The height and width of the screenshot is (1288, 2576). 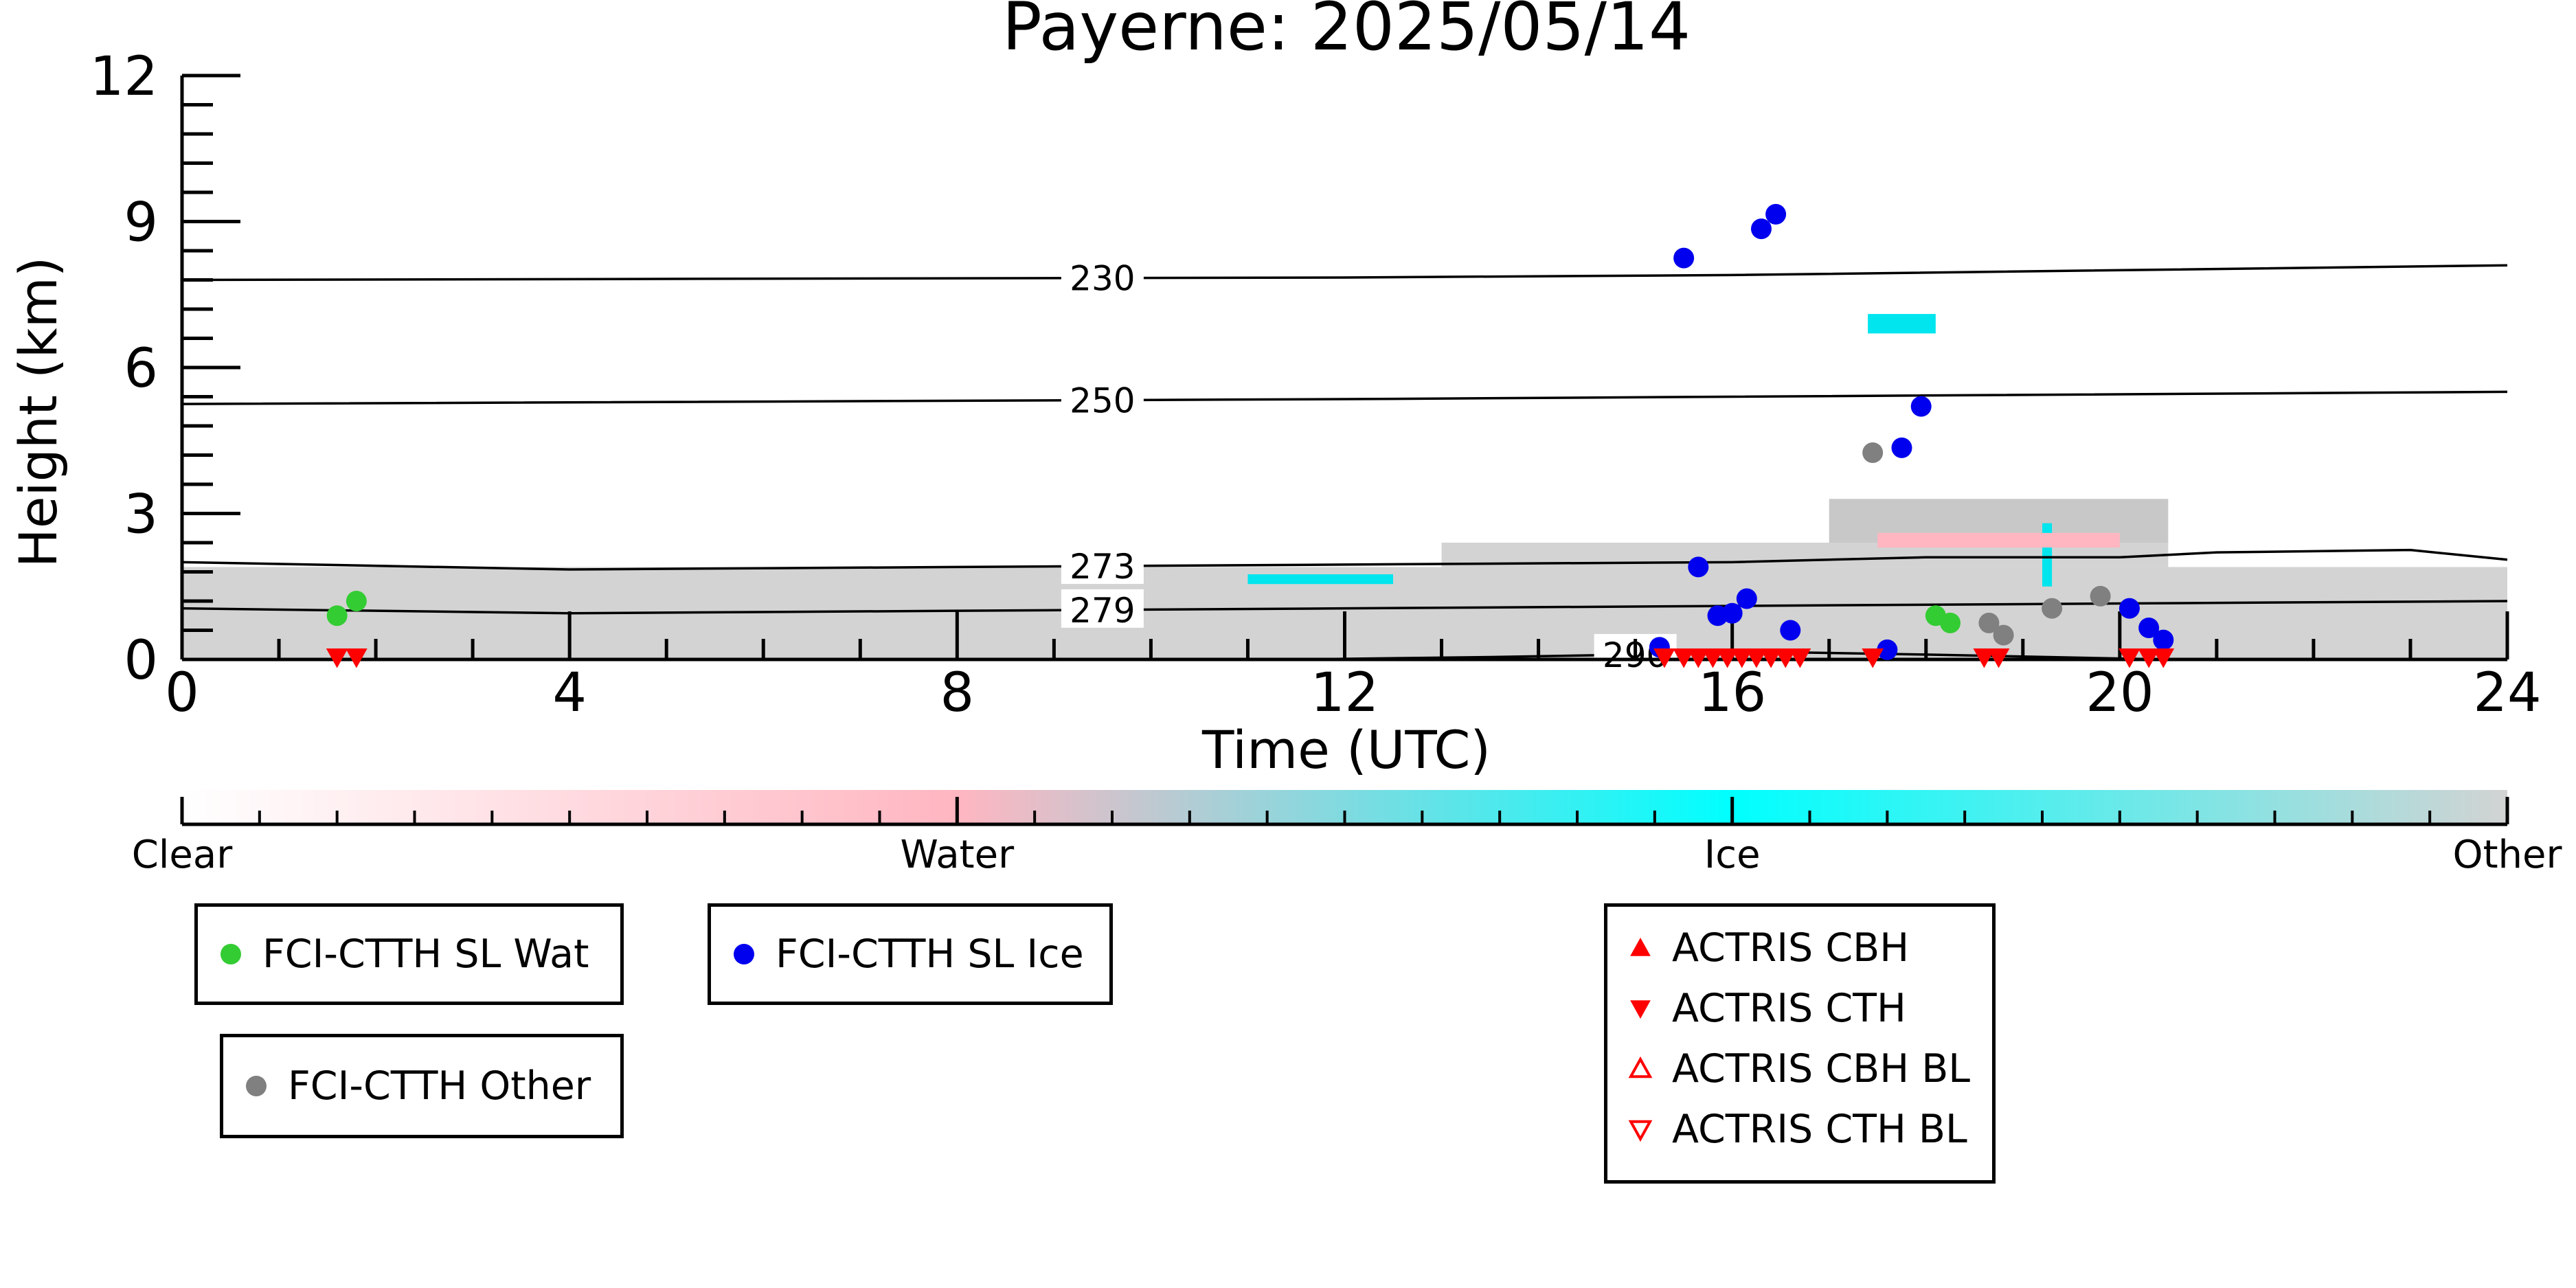 I want to click on legend-box: FCI-CTTH Other, so click(x=422, y=1086).